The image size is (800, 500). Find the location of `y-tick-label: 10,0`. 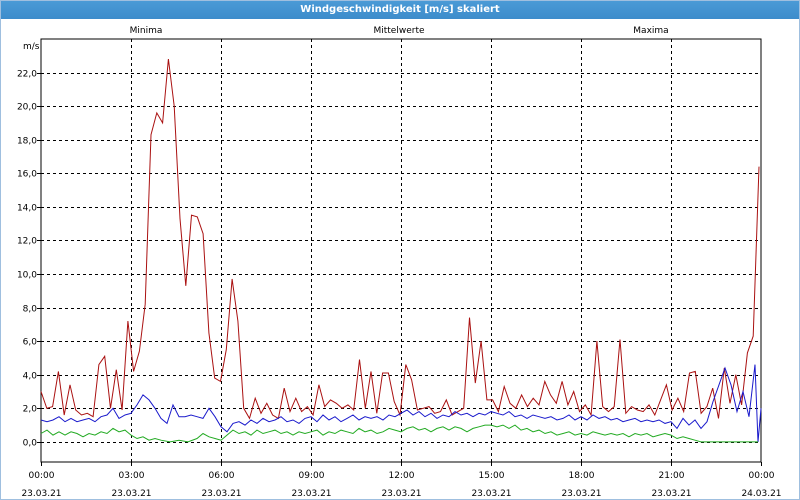

y-tick-label: 10,0 is located at coordinates (27, 276).